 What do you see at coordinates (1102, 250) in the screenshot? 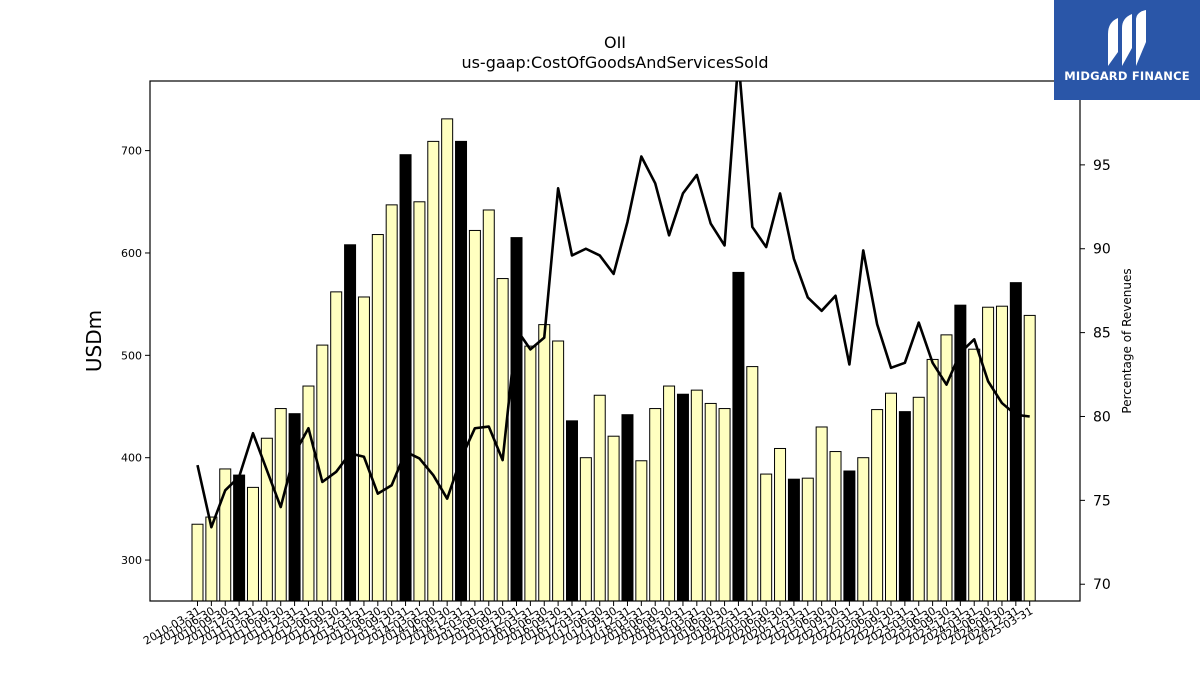
I see `y2-tick-label: 90` at bounding box center [1102, 250].